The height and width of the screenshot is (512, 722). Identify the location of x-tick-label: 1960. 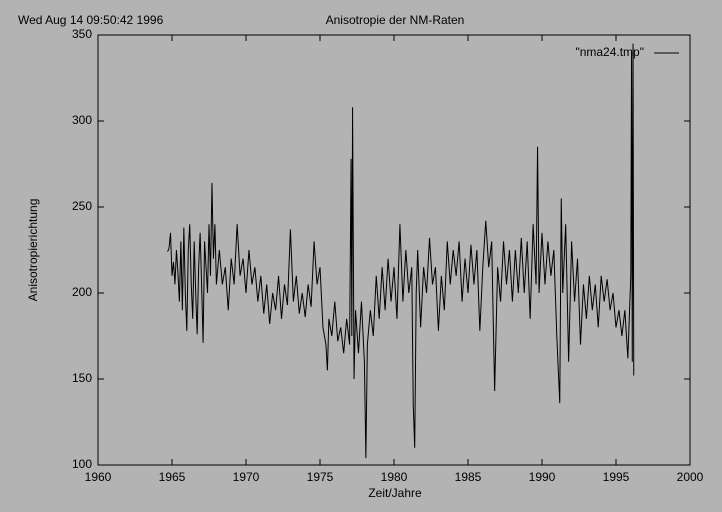
(98, 477).